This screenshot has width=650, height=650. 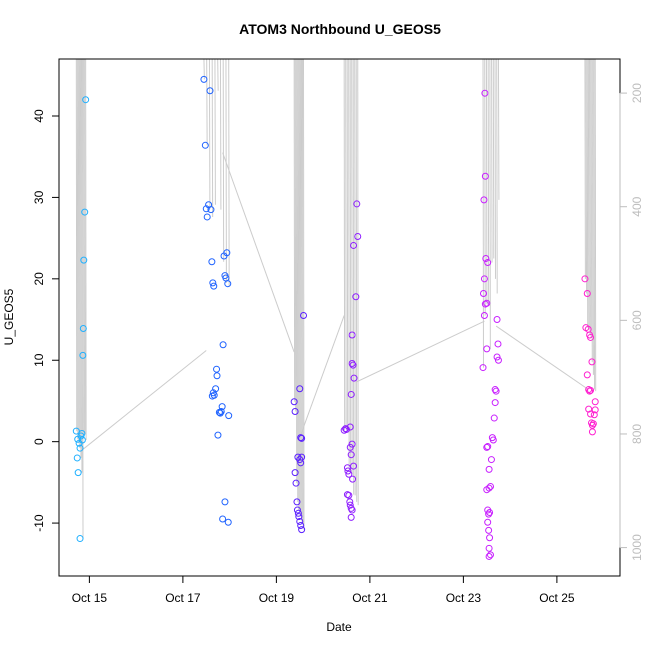 I want to click on x-tick-label: Oct 19, so click(x=277, y=598).